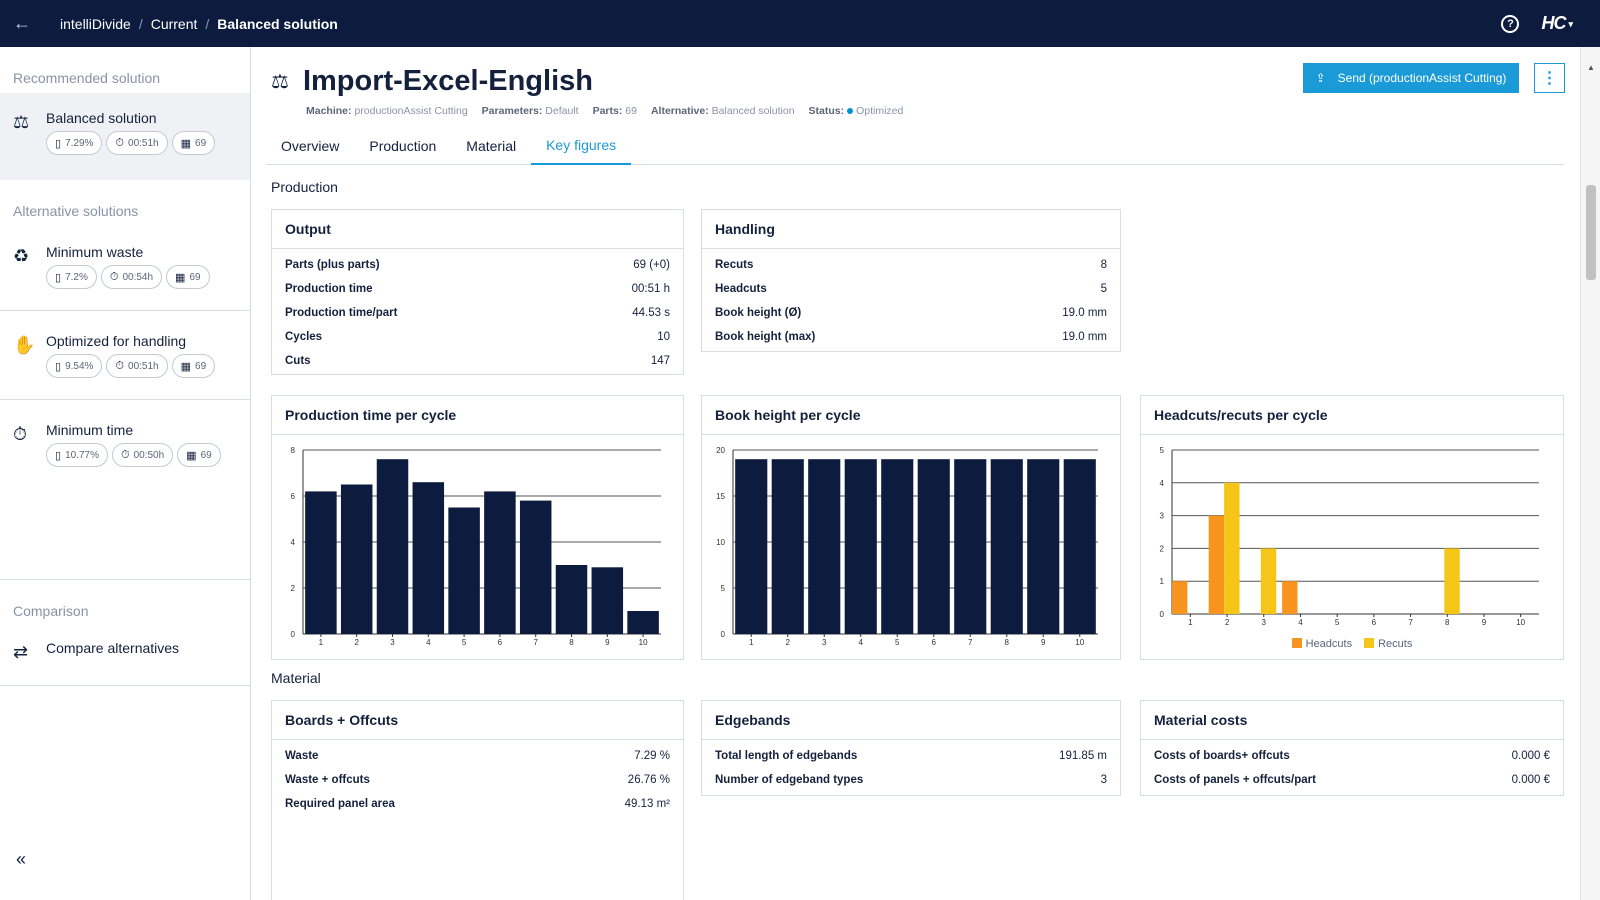 Image resolution: width=1600 pixels, height=900 pixels. I want to click on tab-material: Material, so click(491, 146).